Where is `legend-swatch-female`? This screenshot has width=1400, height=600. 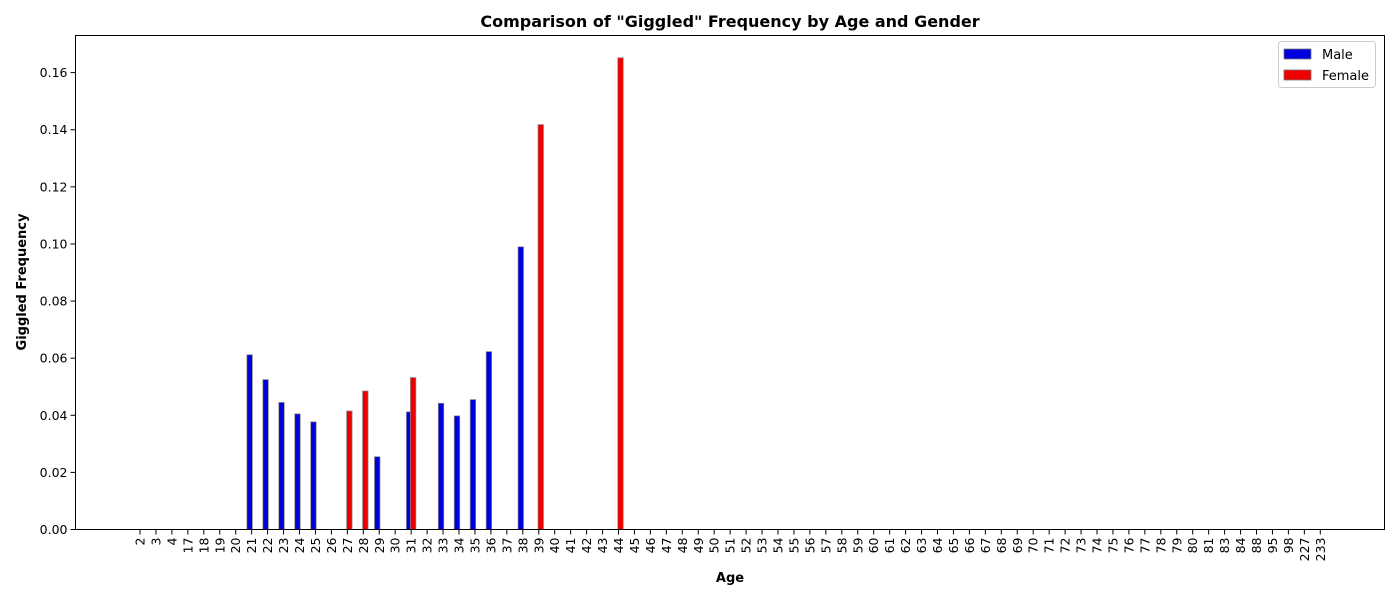
legend-swatch-female is located at coordinates (1297, 75).